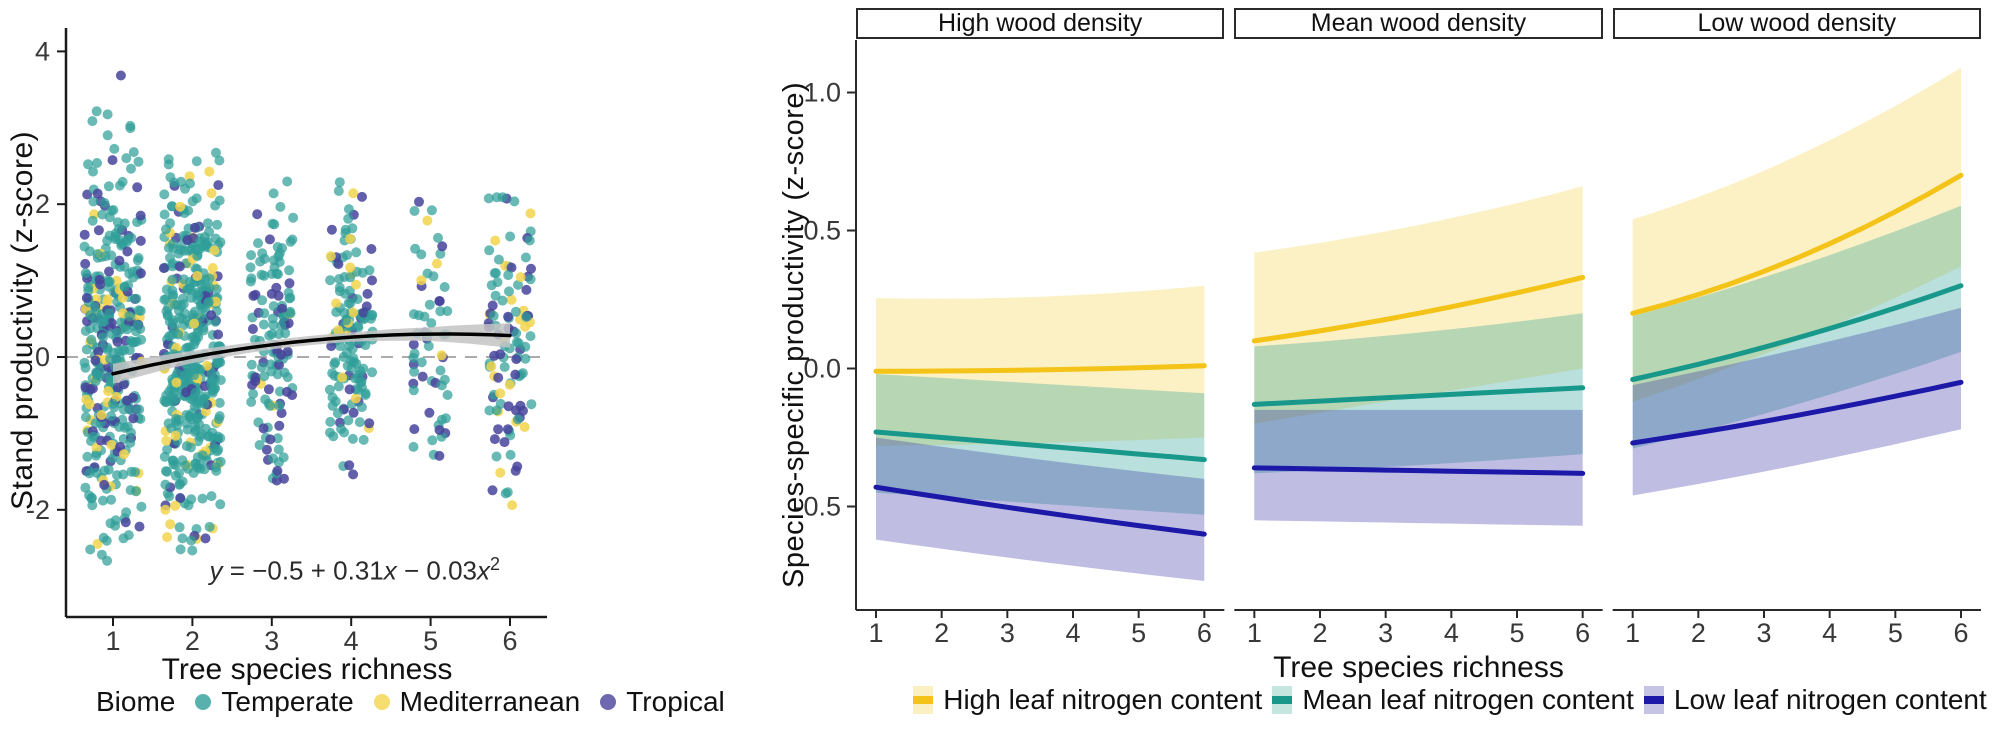 The image size is (2000, 731). Describe the element at coordinates (436, 570) in the screenshot. I see `equation-part2: − 0.03` at that location.